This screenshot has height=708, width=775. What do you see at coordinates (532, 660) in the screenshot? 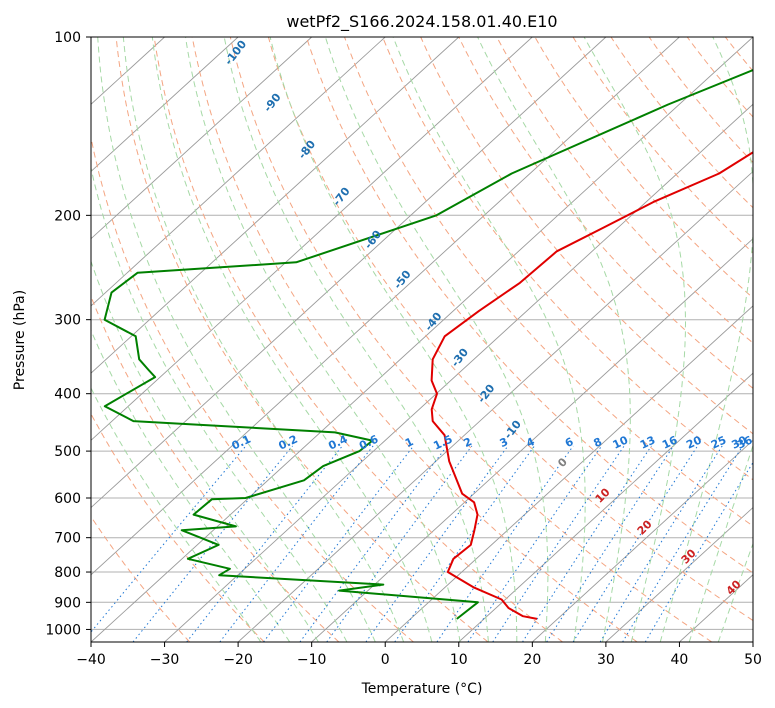
I see `x-tick-label: 20` at bounding box center [532, 660].